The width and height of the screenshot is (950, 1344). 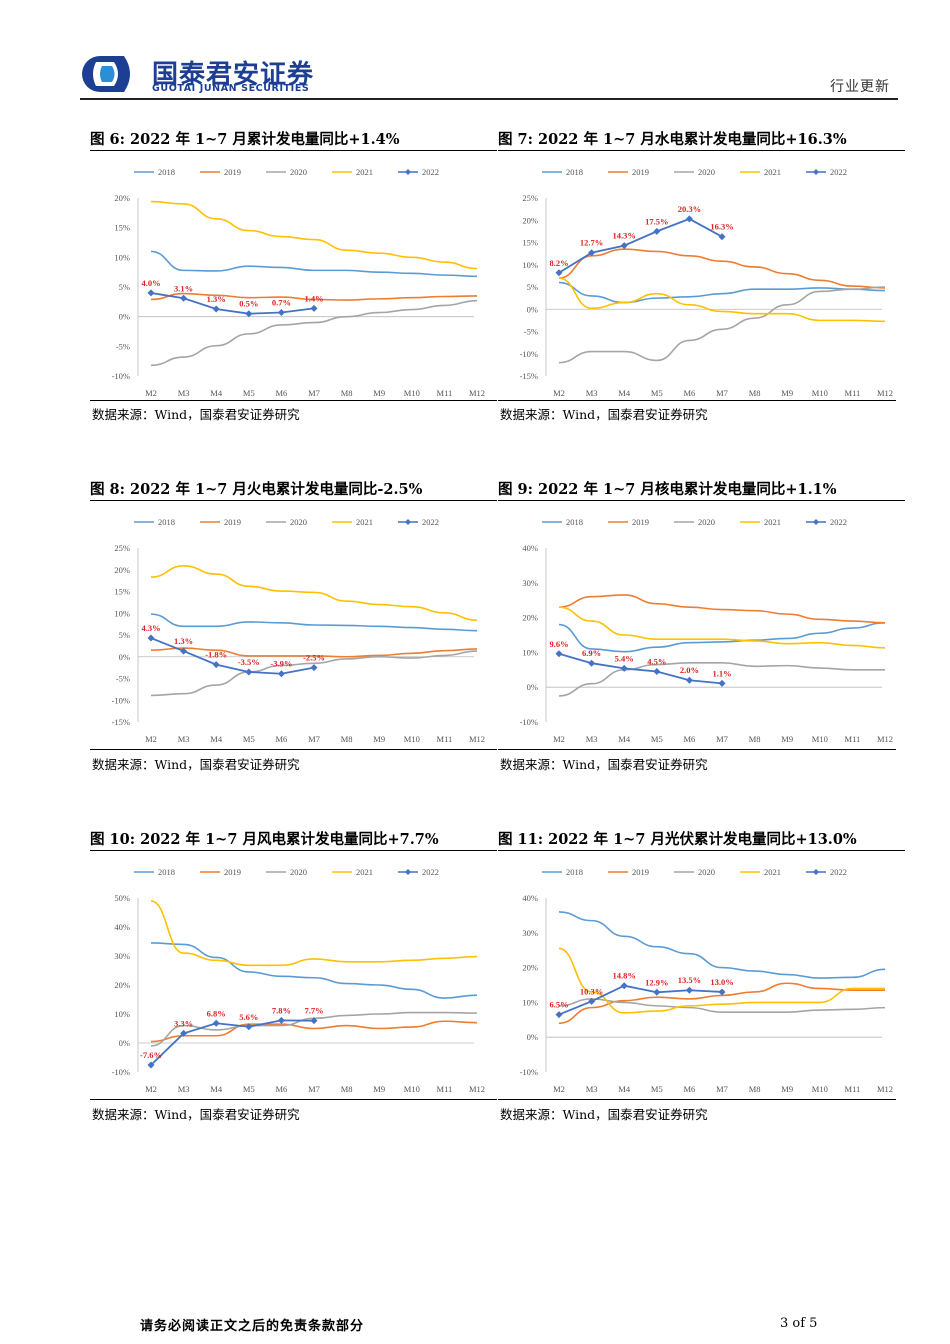 I want to click on y-tick-label: 25%, so click(x=122, y=548).